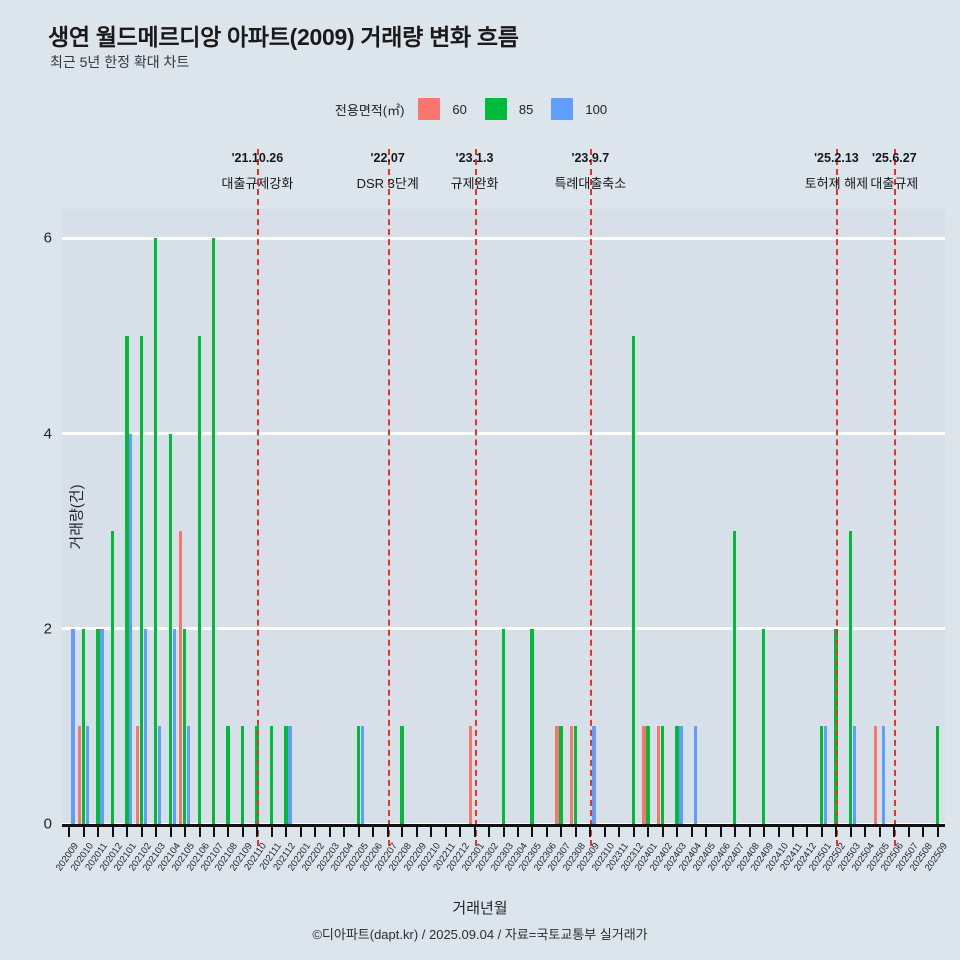 The height and width of the screenshot is (960, 960). Describe the element at coordinates (387, 183) in the screenshot. I see `event-text-202207: DSR 3단계` at that location.